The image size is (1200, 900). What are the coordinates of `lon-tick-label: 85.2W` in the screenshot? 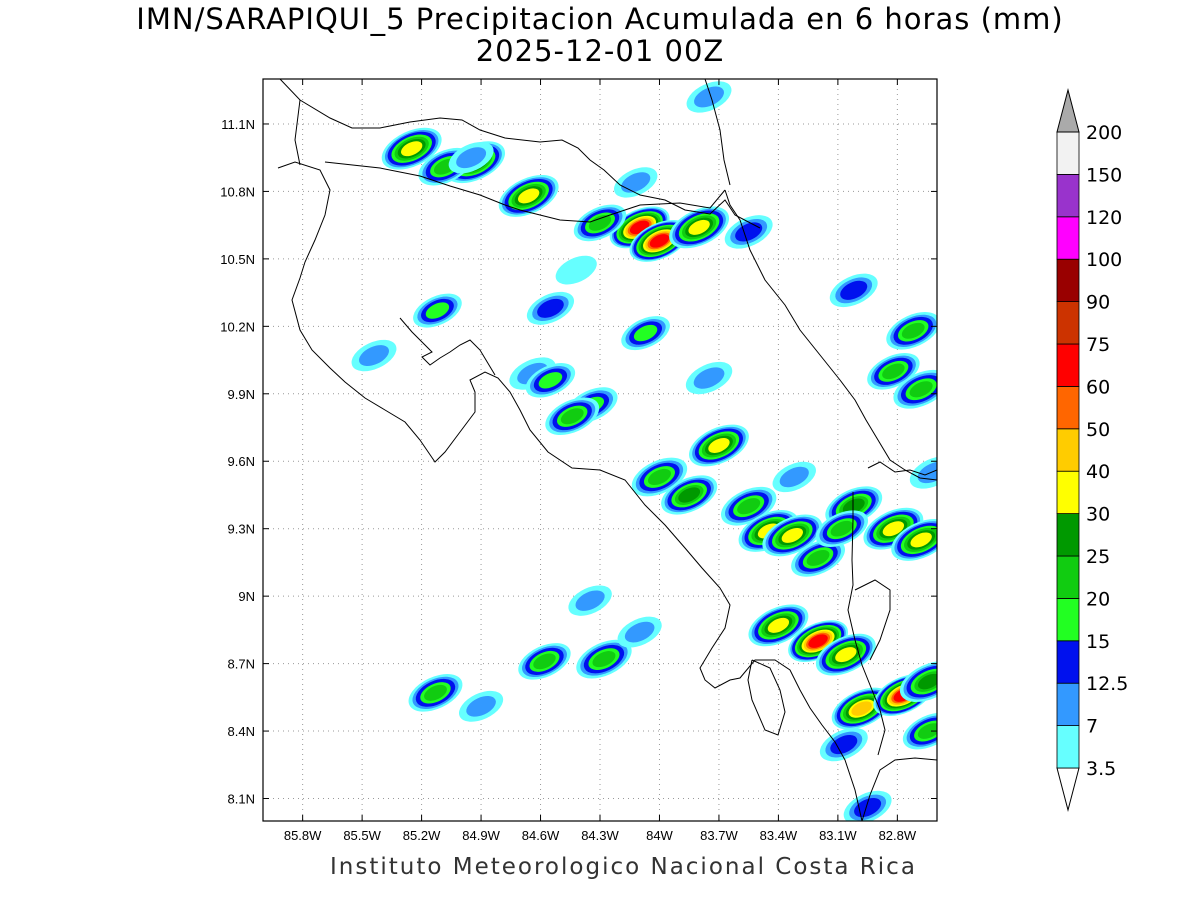 It's located at (422, 835).